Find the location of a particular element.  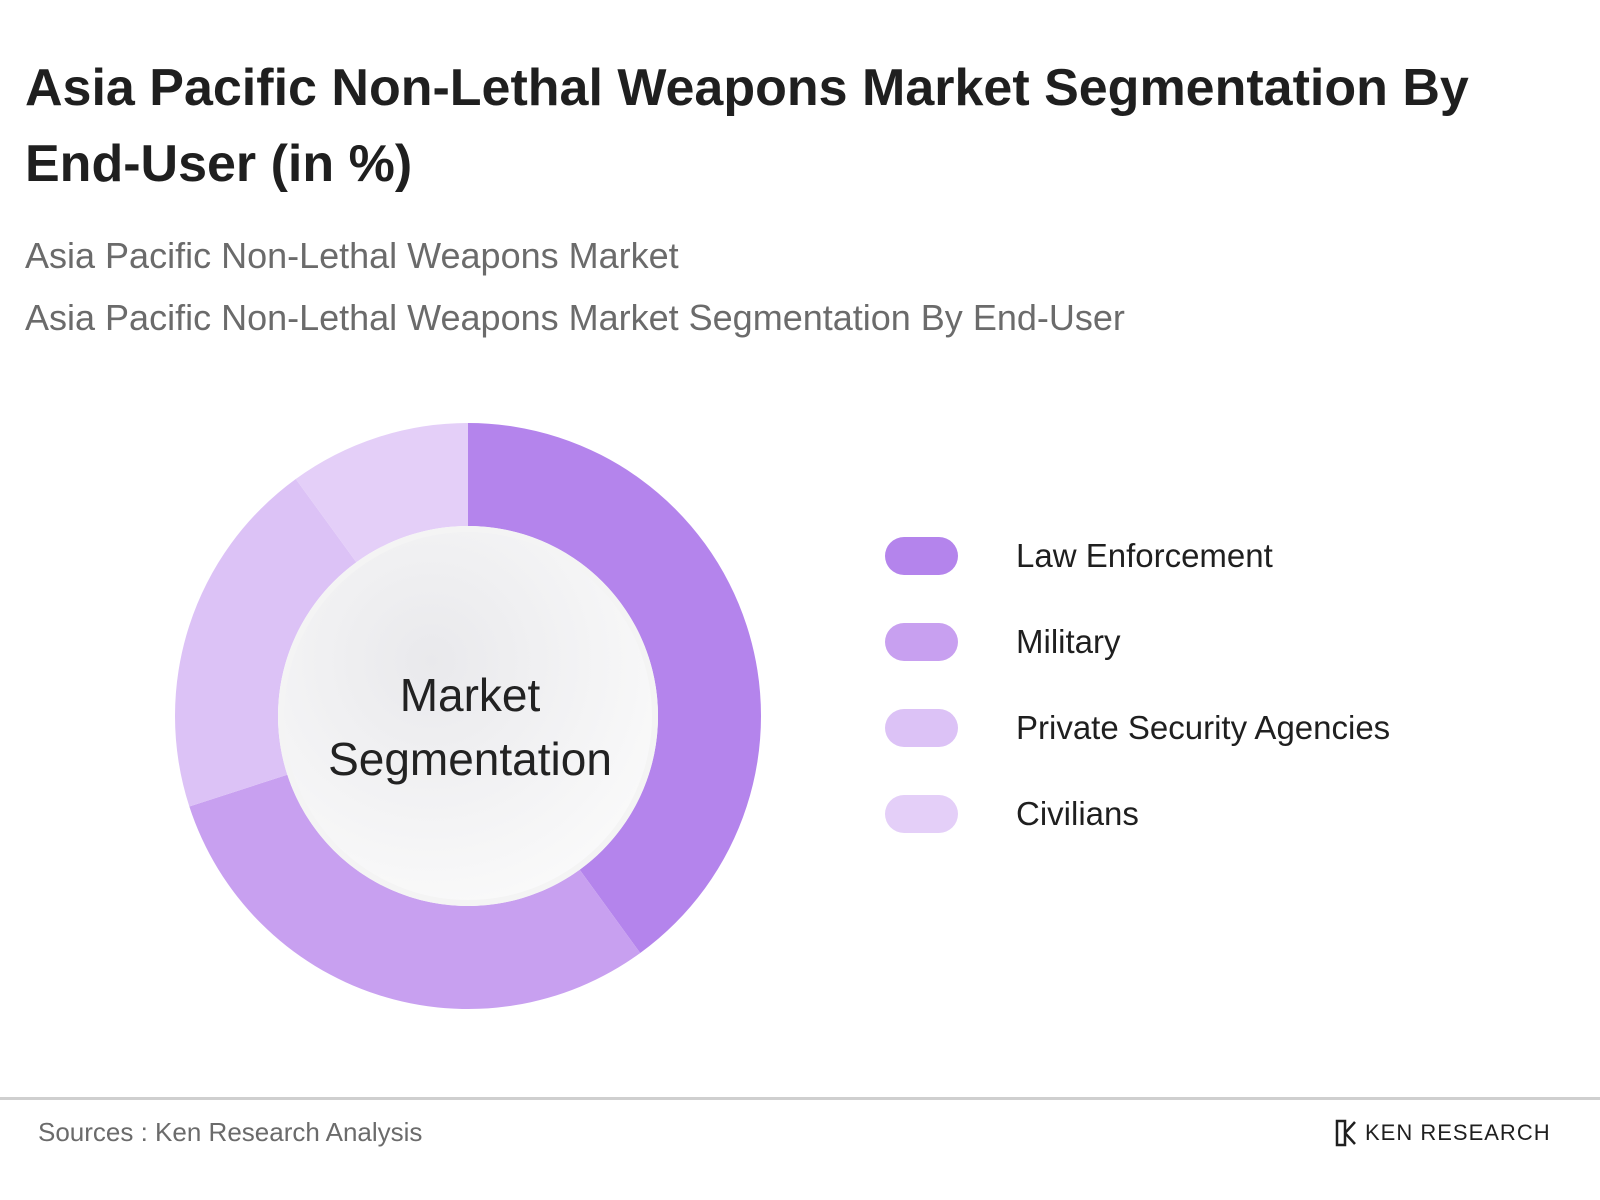

donut-slice-civilians is located at coordinates (381, 493).